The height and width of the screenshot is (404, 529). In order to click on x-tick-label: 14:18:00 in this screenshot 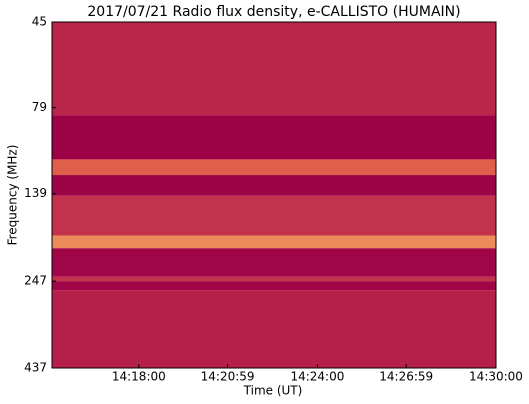, I will do `click(139, 377)`.